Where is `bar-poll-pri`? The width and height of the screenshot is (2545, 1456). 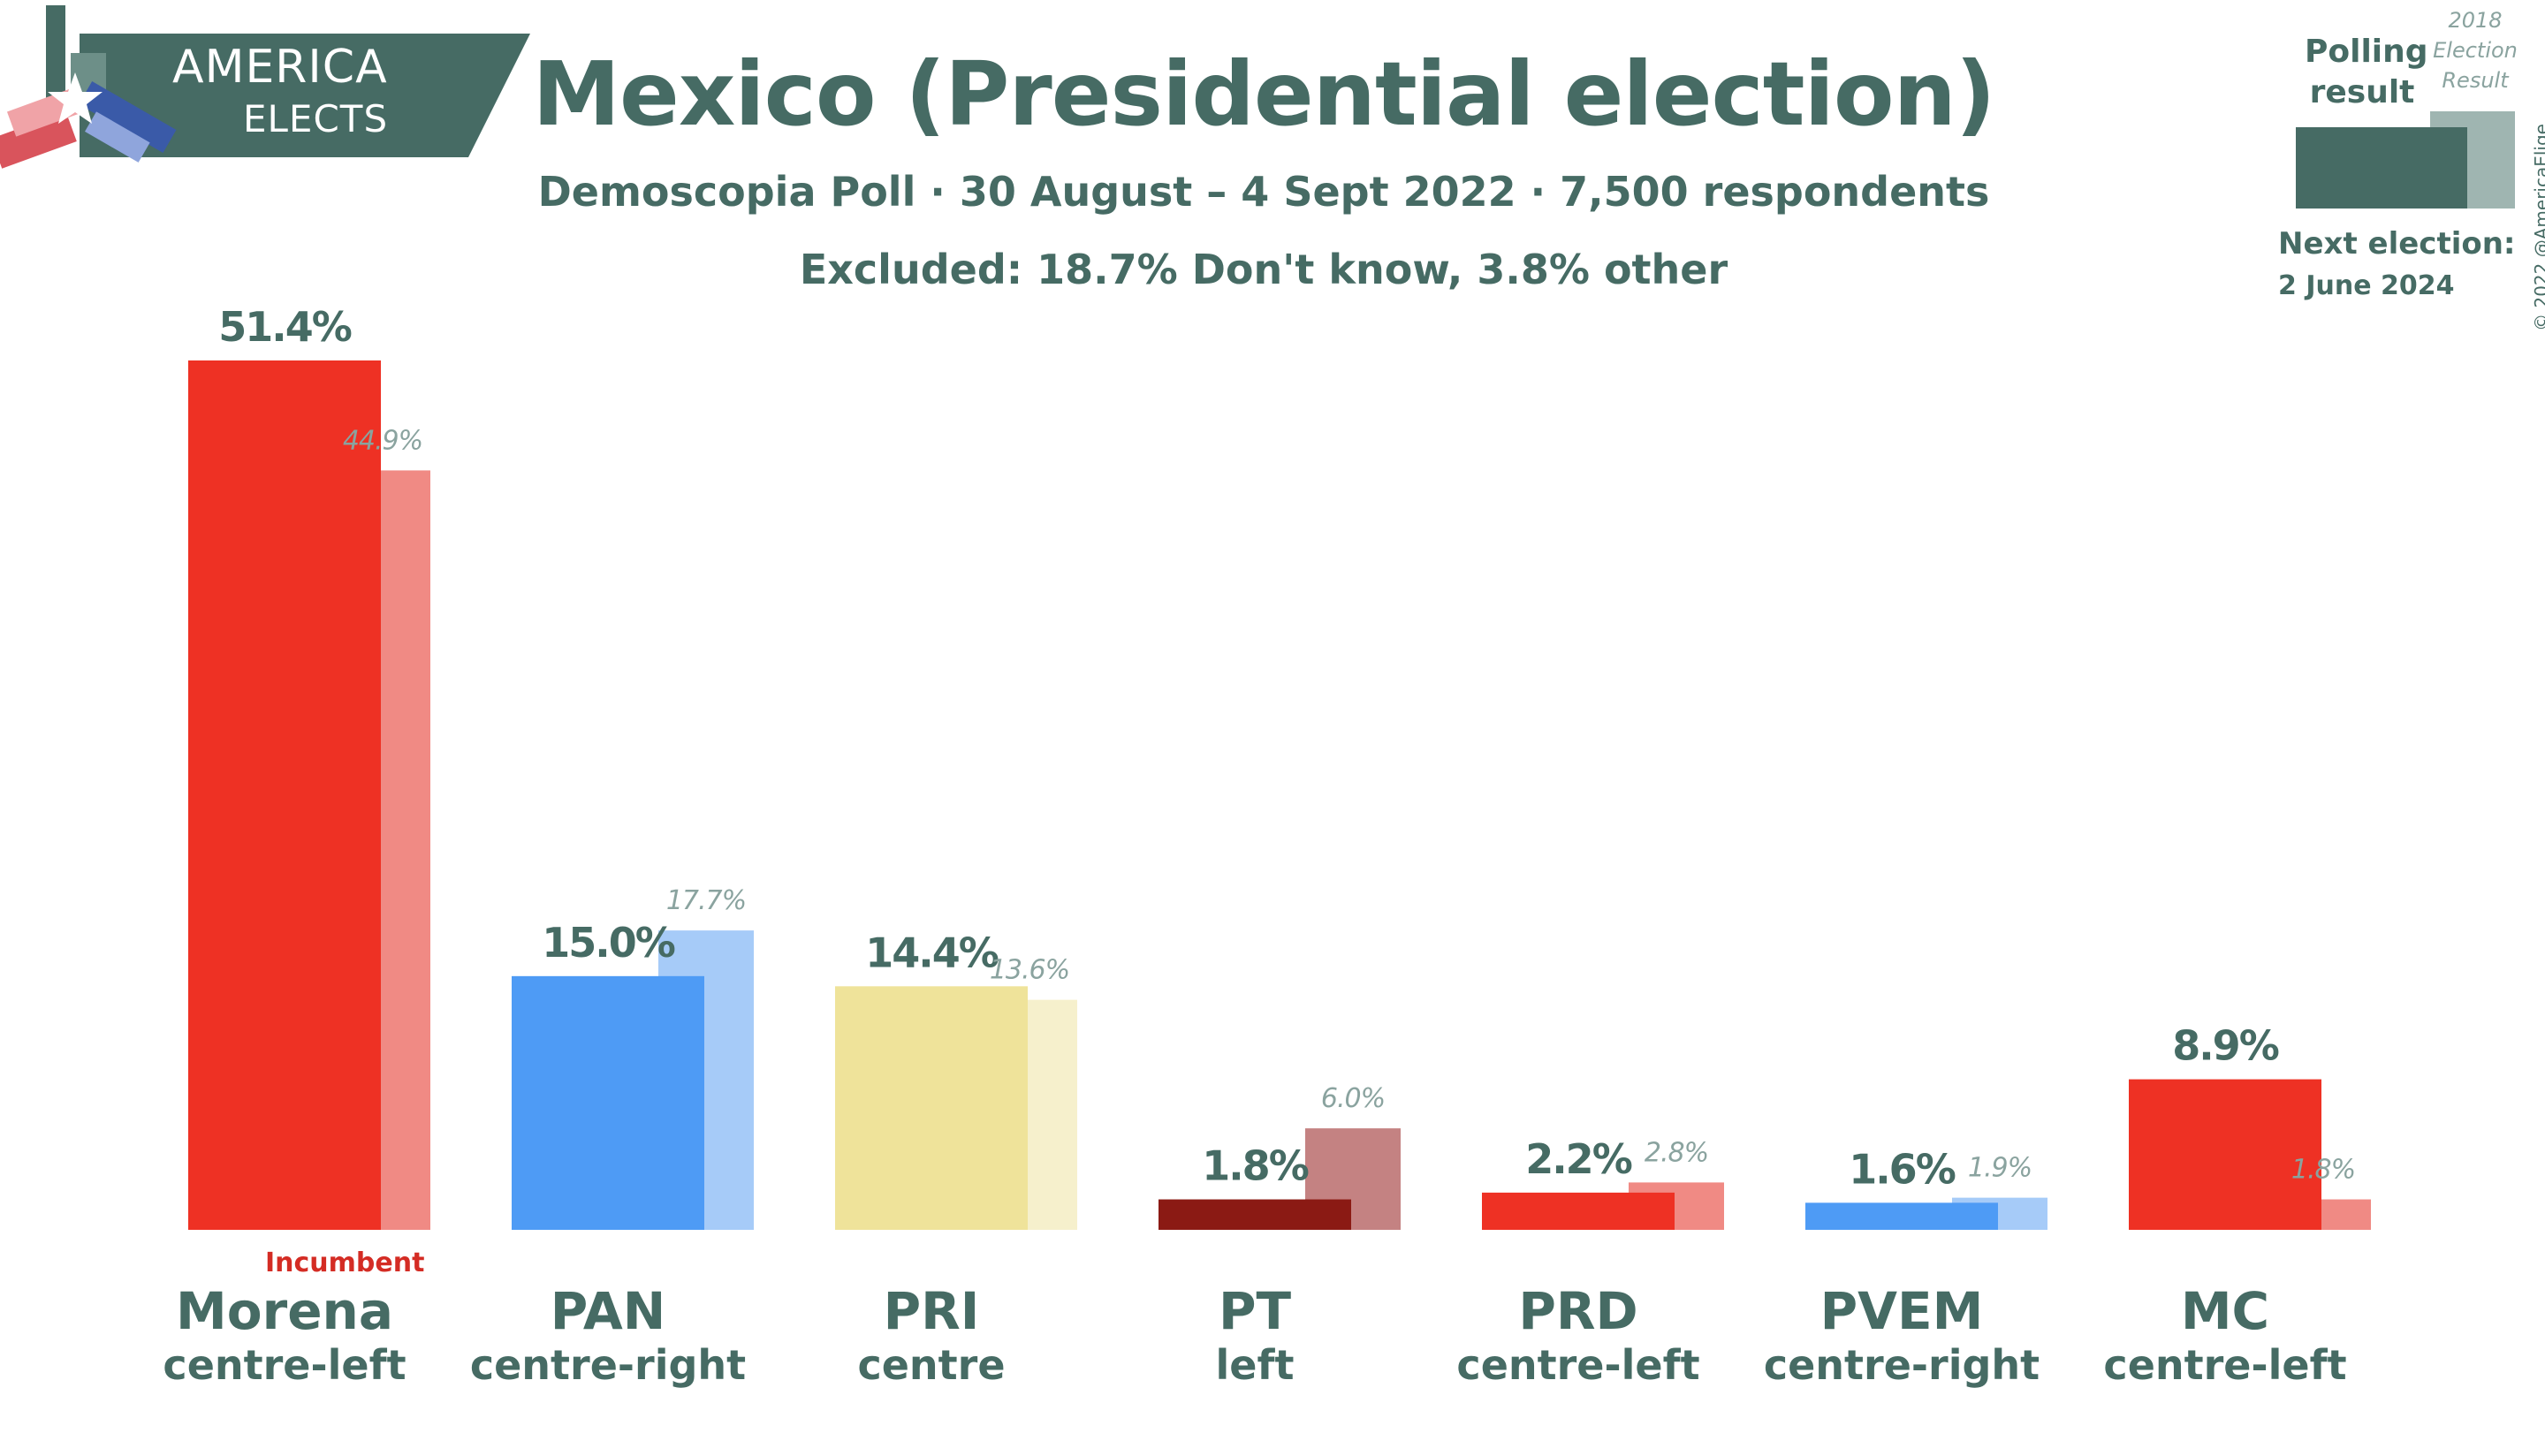
bar-poll-pri is located at coordinates (931, 1108).